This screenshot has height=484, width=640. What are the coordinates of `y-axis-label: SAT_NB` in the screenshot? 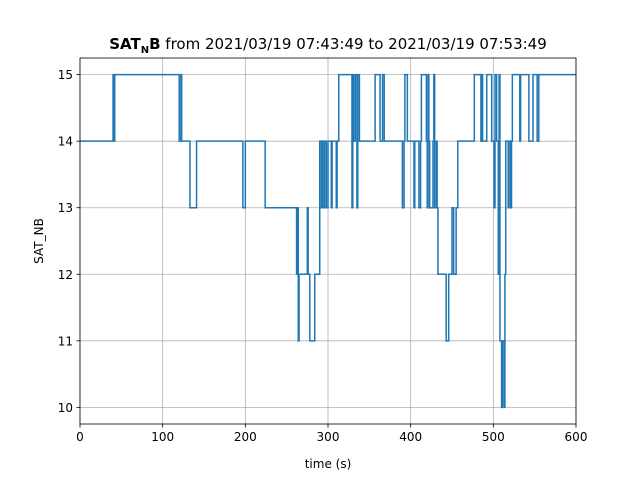 It's located at (39, 241).